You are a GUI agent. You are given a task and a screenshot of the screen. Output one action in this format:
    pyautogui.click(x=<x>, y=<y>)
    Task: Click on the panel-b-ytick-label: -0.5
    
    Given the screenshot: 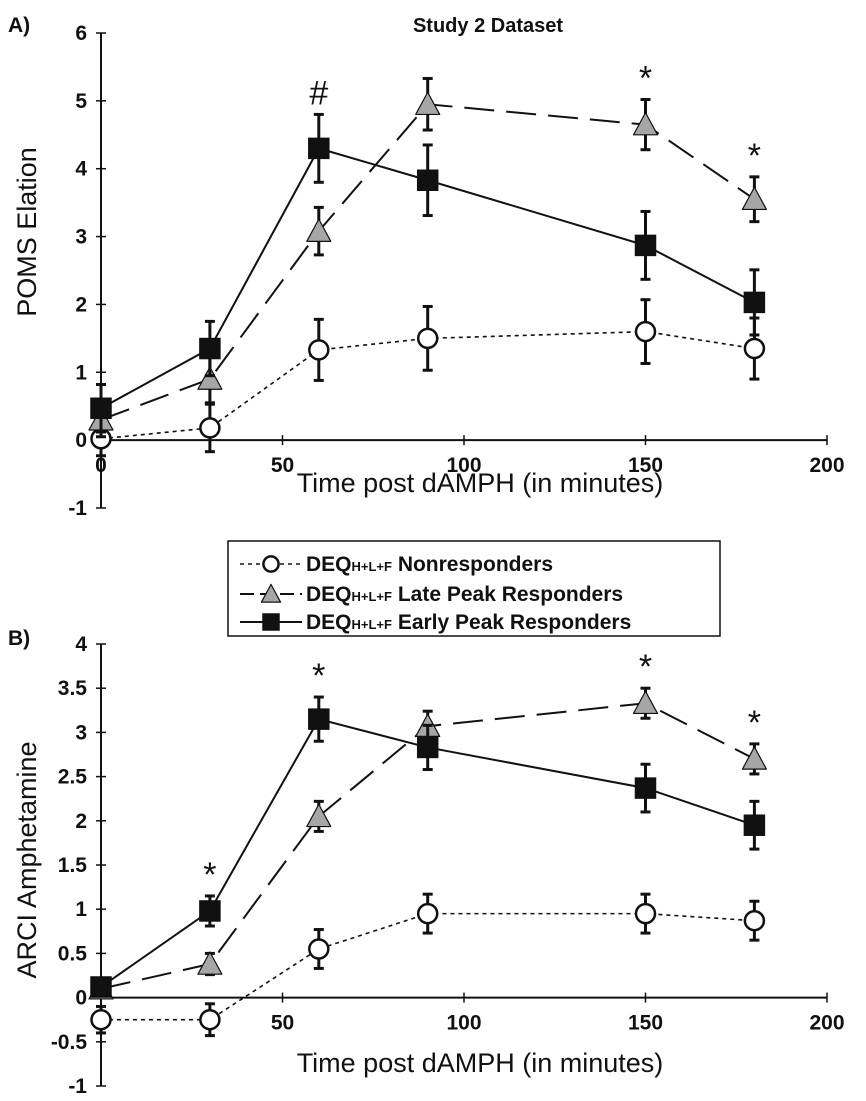 What is the action you would take?
    pyautogui.click(x=69, y=1042)
    